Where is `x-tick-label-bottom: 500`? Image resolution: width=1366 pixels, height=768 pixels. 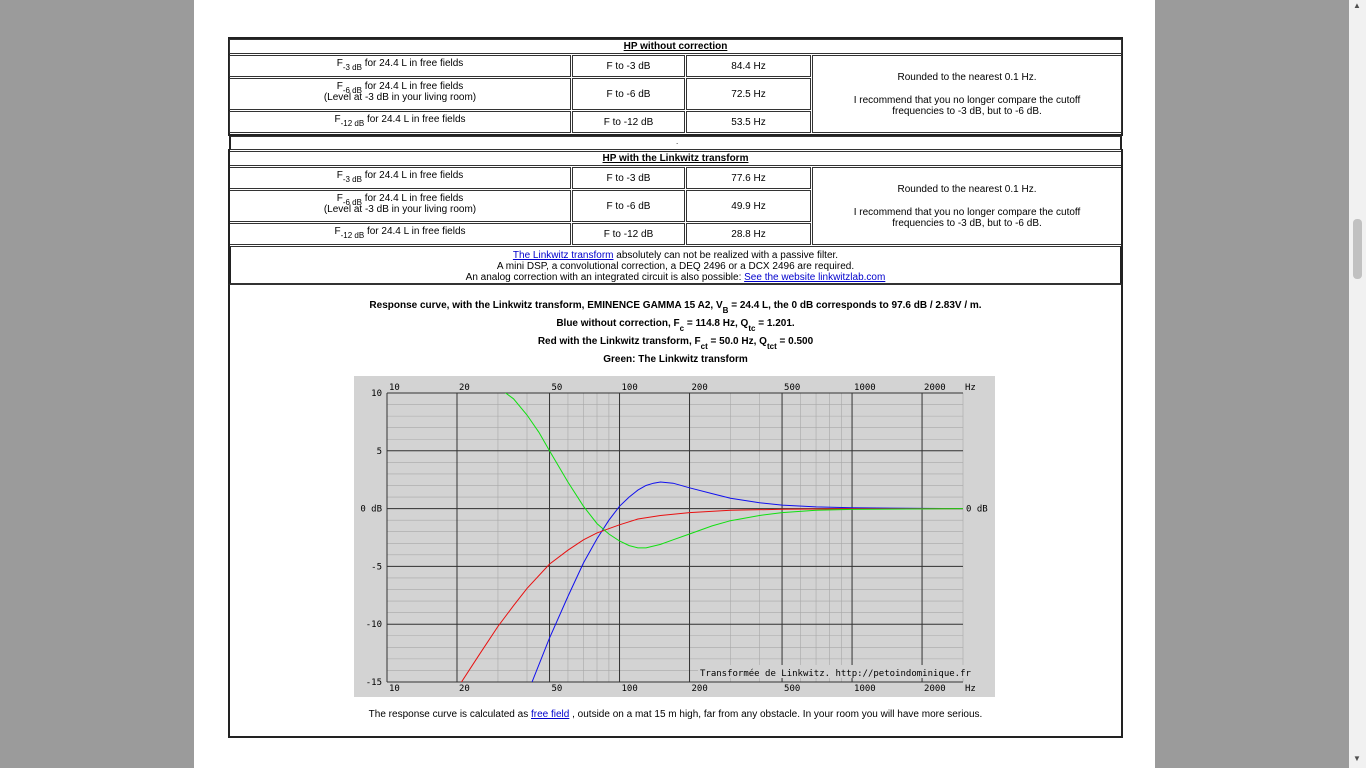 x-tick-label-bottom: 500 is located at coordinates (792, 689).